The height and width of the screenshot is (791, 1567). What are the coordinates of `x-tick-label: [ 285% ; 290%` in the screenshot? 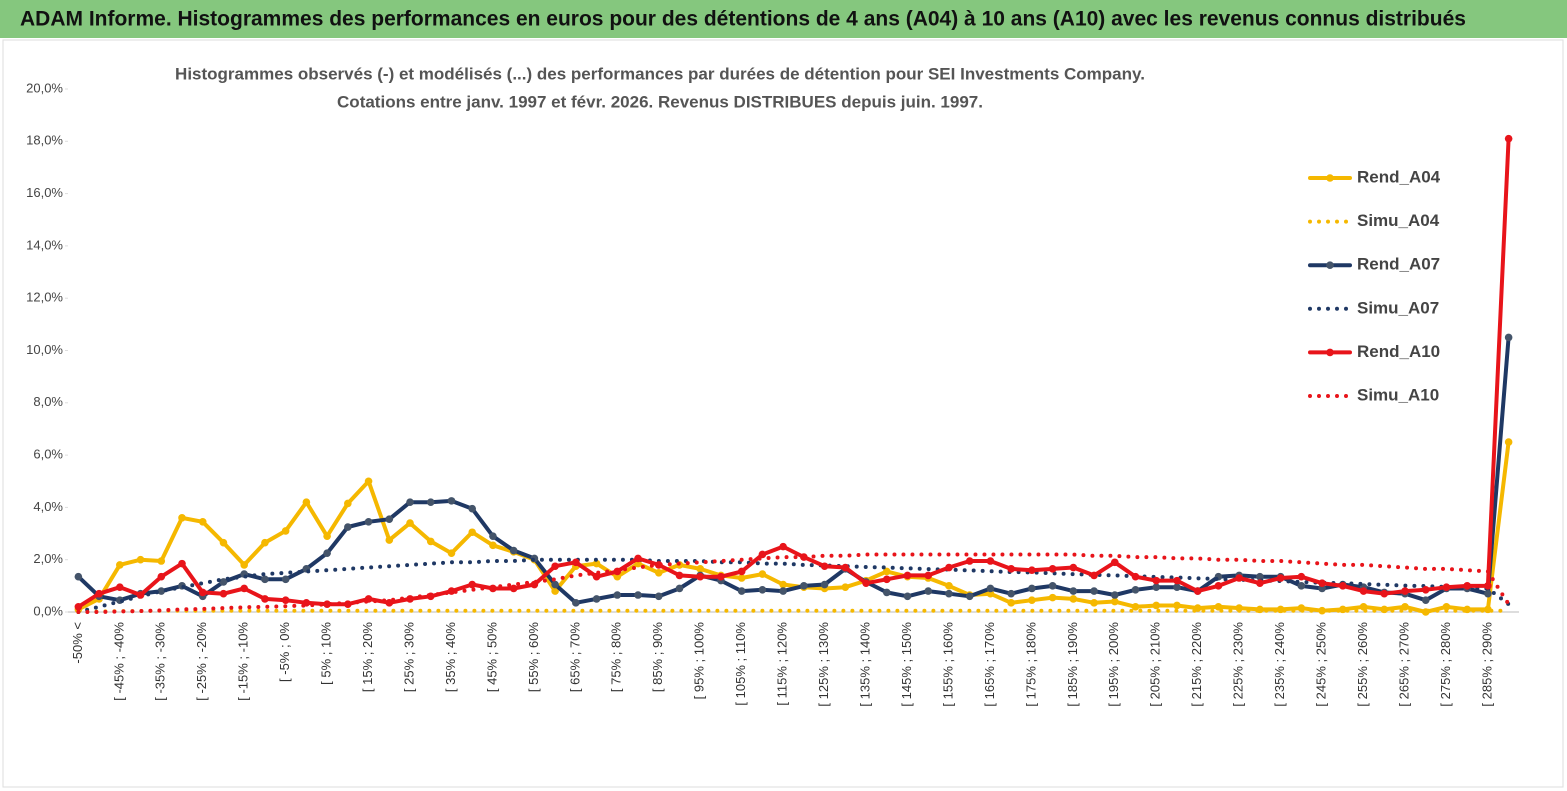 It's located at (1486, 664).